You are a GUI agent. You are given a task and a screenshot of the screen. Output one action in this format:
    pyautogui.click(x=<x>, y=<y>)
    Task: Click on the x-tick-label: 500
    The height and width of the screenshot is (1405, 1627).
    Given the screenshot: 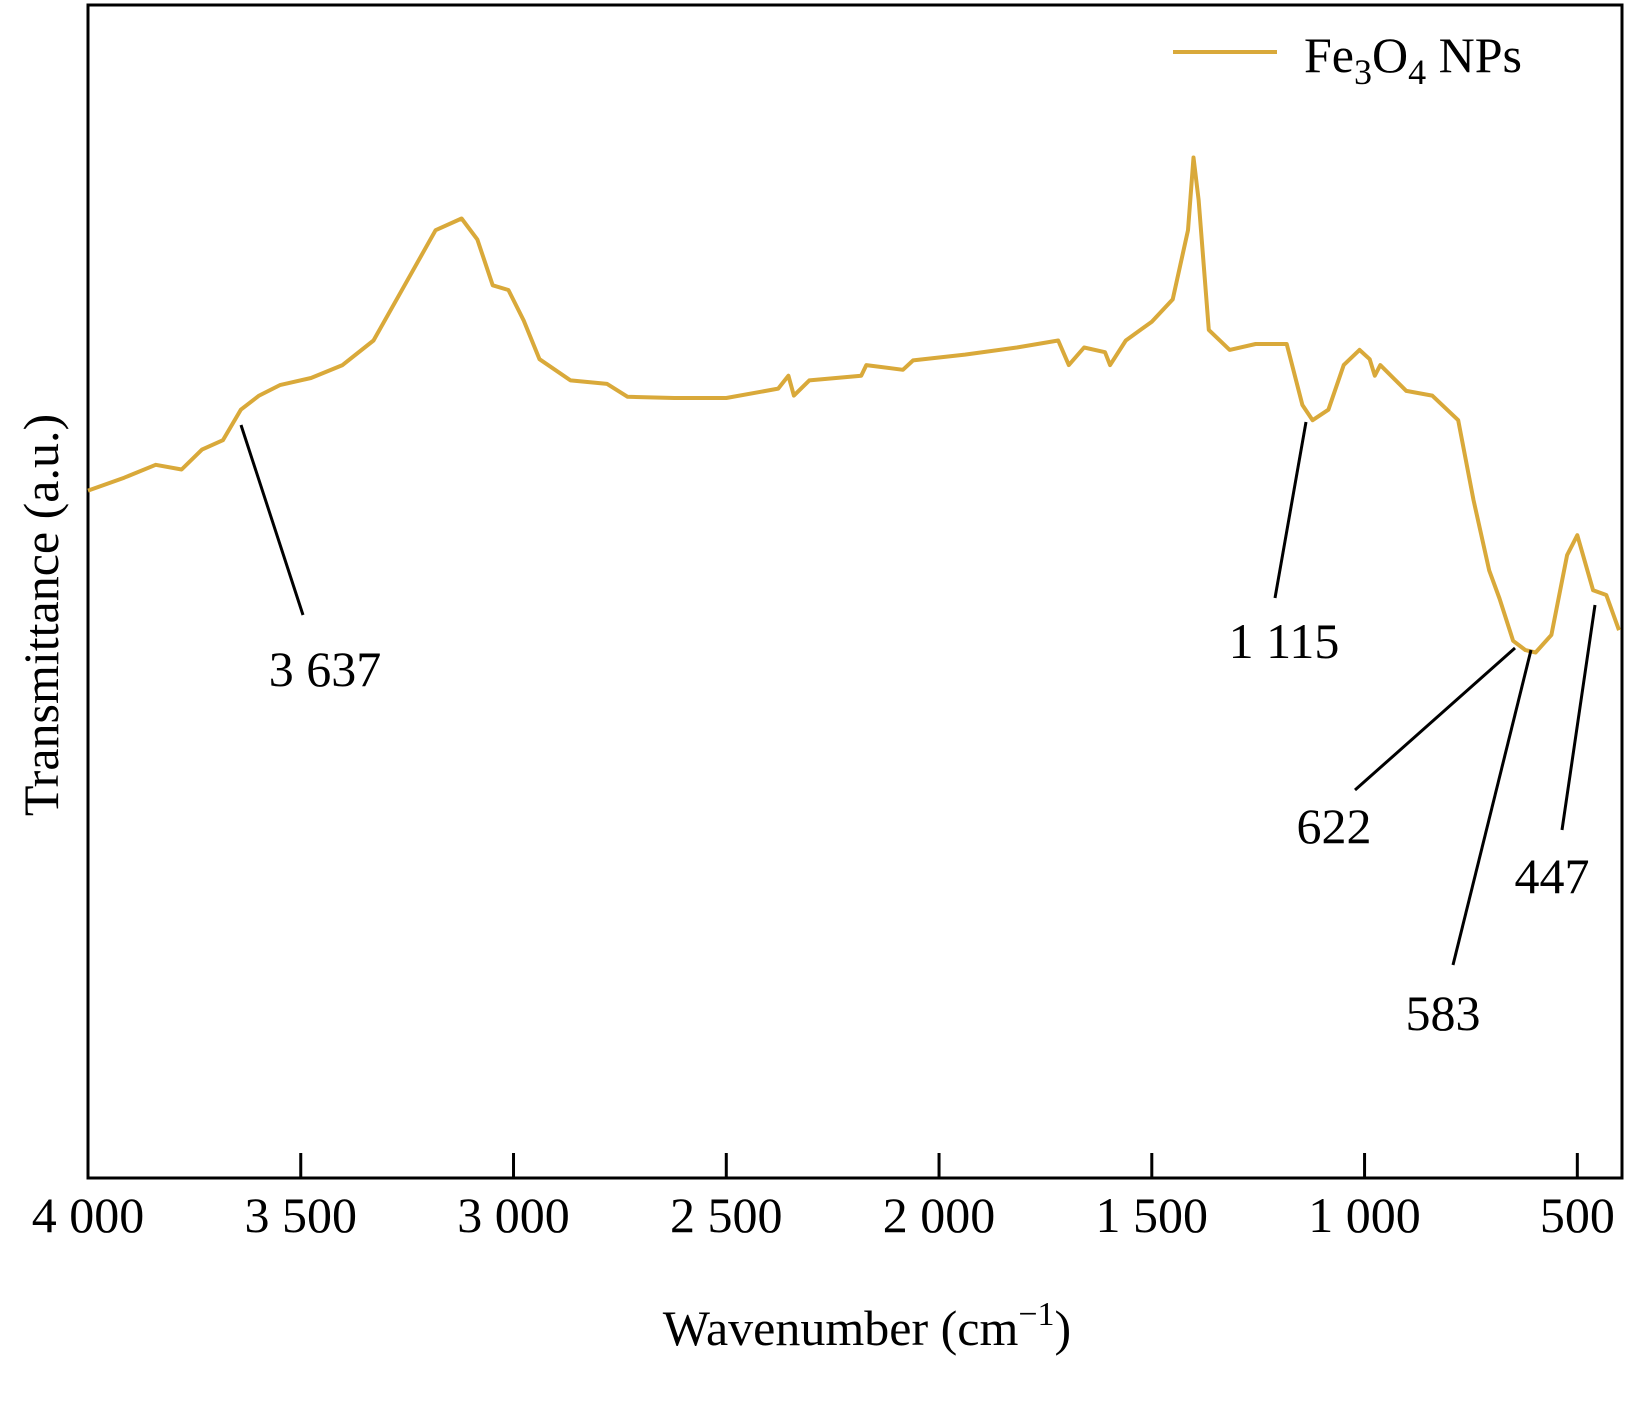 What is the action you would take?
    pyautogui.click(x=1577, y=1215)
    